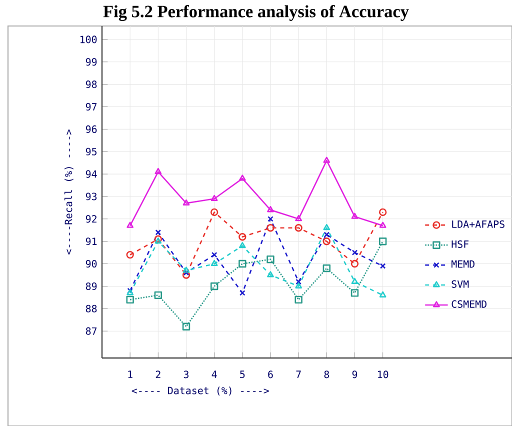  Describe the element at coordinates (91, 196) in the screenshot. I see `y-tick-label: 93` at that location.